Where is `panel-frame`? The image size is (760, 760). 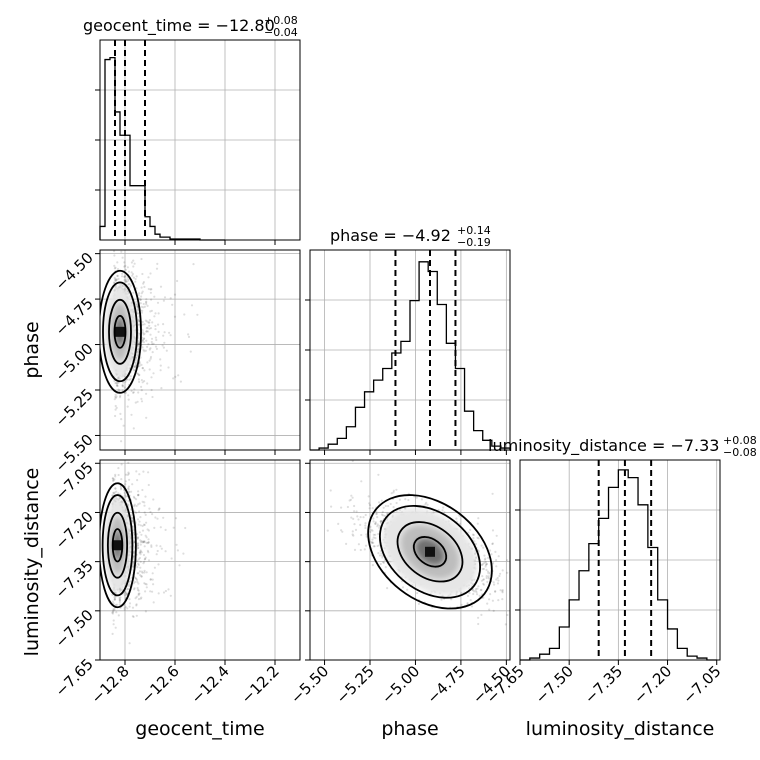
panel-frame is located at coordinates (200, 140).